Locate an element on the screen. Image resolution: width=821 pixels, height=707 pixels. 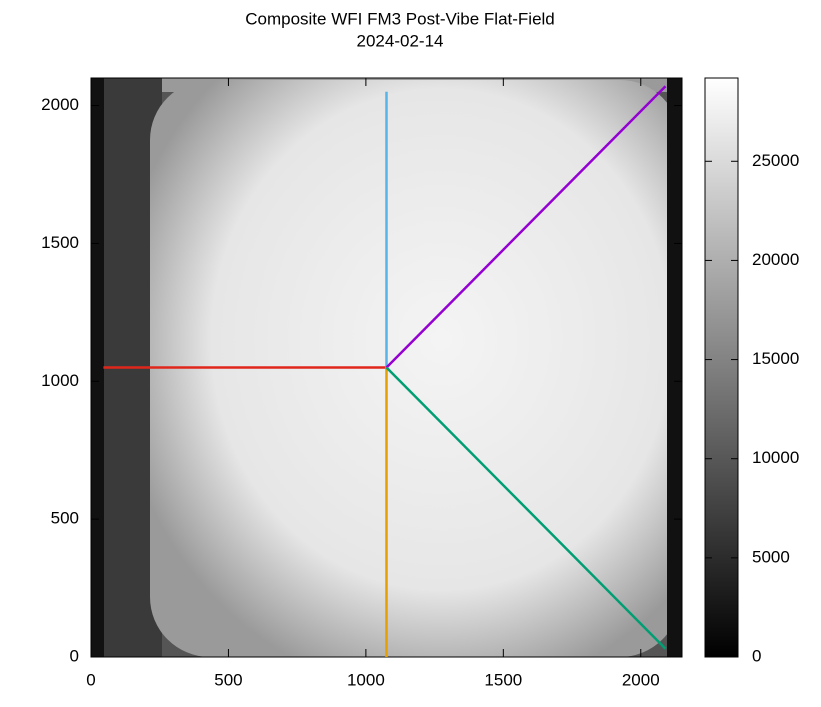
x-tick-label: 500 is located at coordinates (228, 679).